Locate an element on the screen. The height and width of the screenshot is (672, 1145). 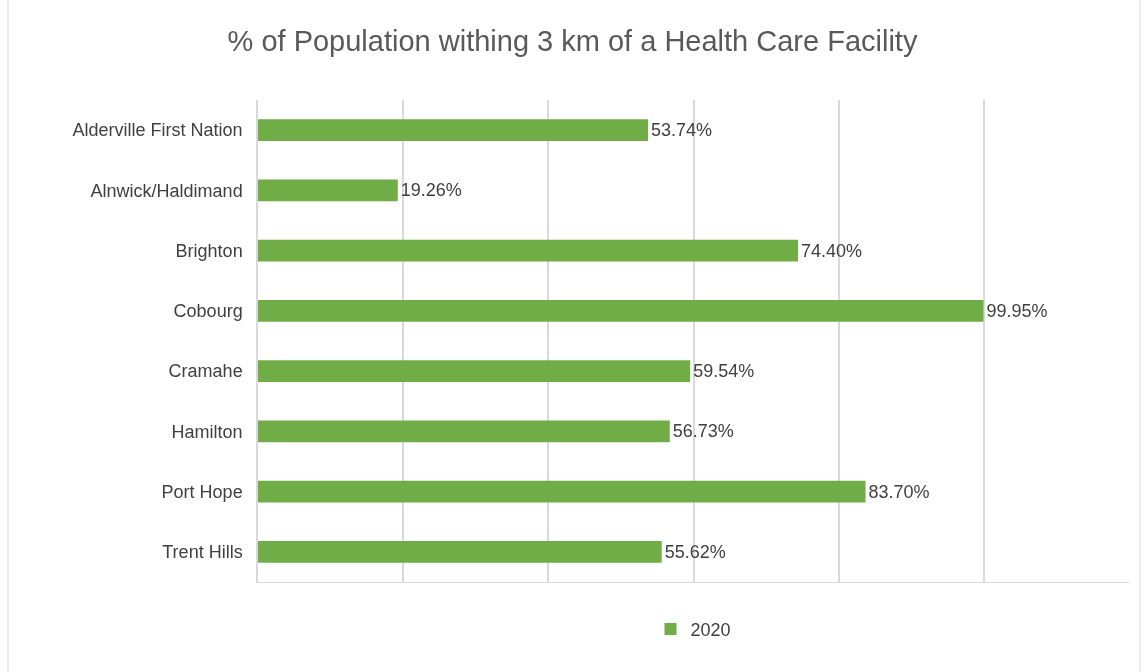
chart-title: % of Population withing 3 km of a Health Care Facility is located at coordinates (572, 40).